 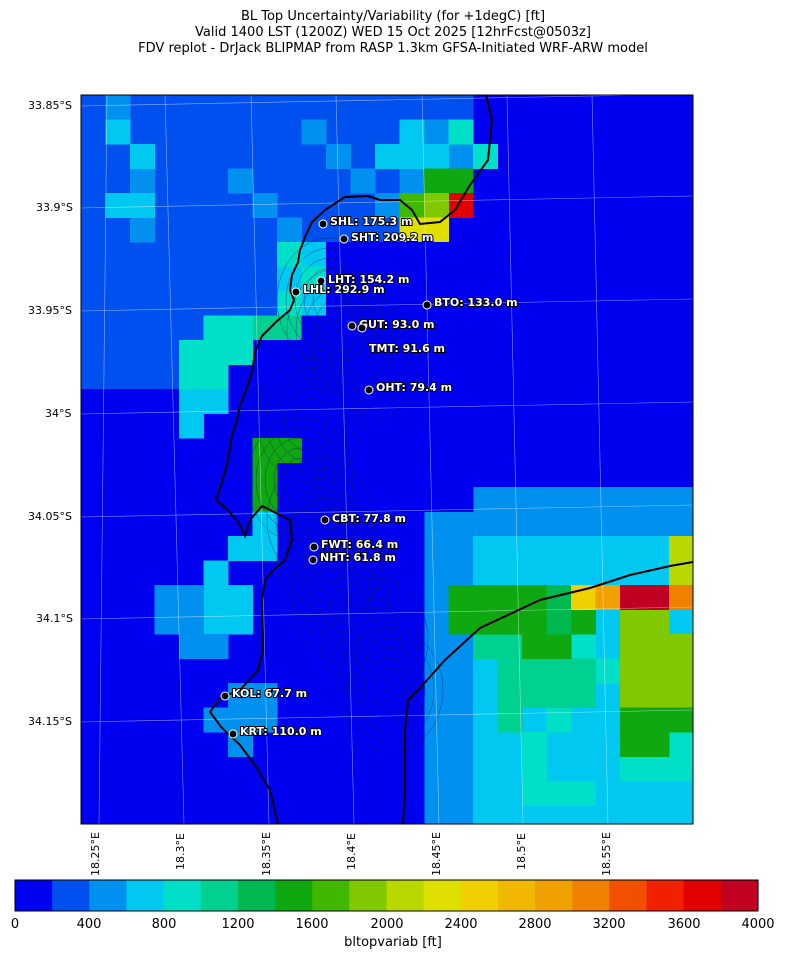 I want to click on station-label-oht: OHT: 79.4 m, so click(x=414, y=387).